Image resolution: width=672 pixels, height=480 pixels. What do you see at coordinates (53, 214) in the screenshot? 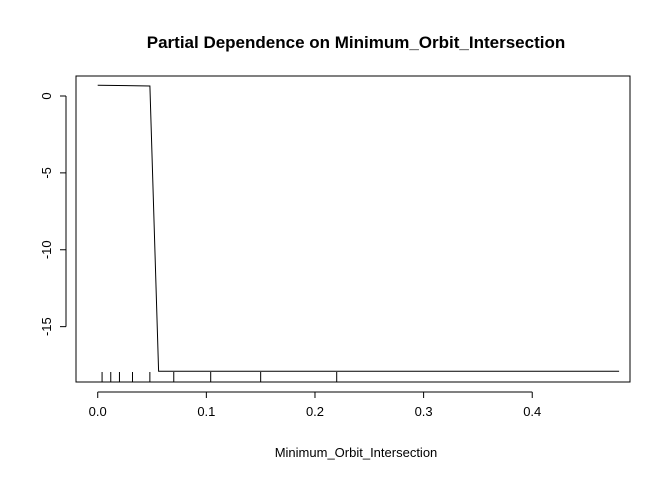
I see `y-axis: 0 -5 -10 -15` at bounding box center [53, 214].